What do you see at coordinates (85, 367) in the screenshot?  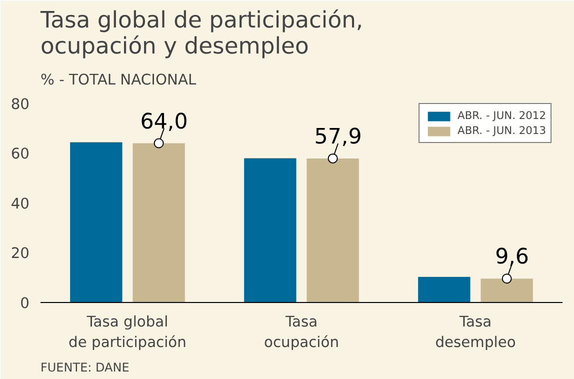 I see `source-note: FUENTE: DANE` at bounding box center [85, 367].